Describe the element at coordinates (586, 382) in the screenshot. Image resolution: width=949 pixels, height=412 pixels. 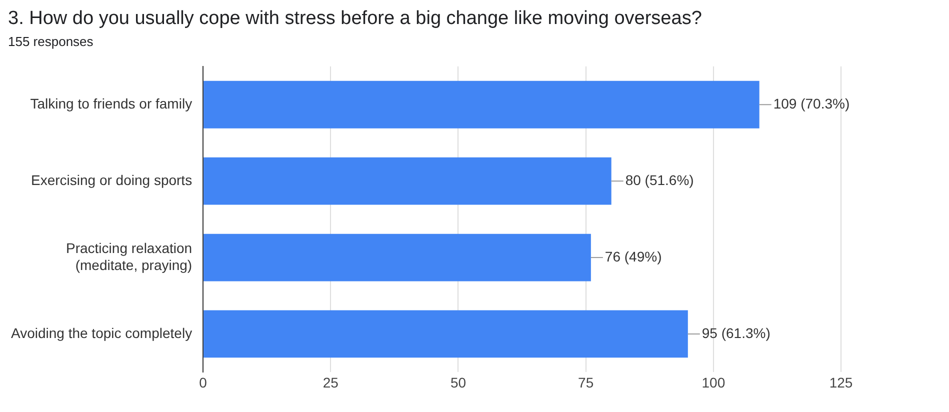
I see `x-tick-label: 75` at that location.